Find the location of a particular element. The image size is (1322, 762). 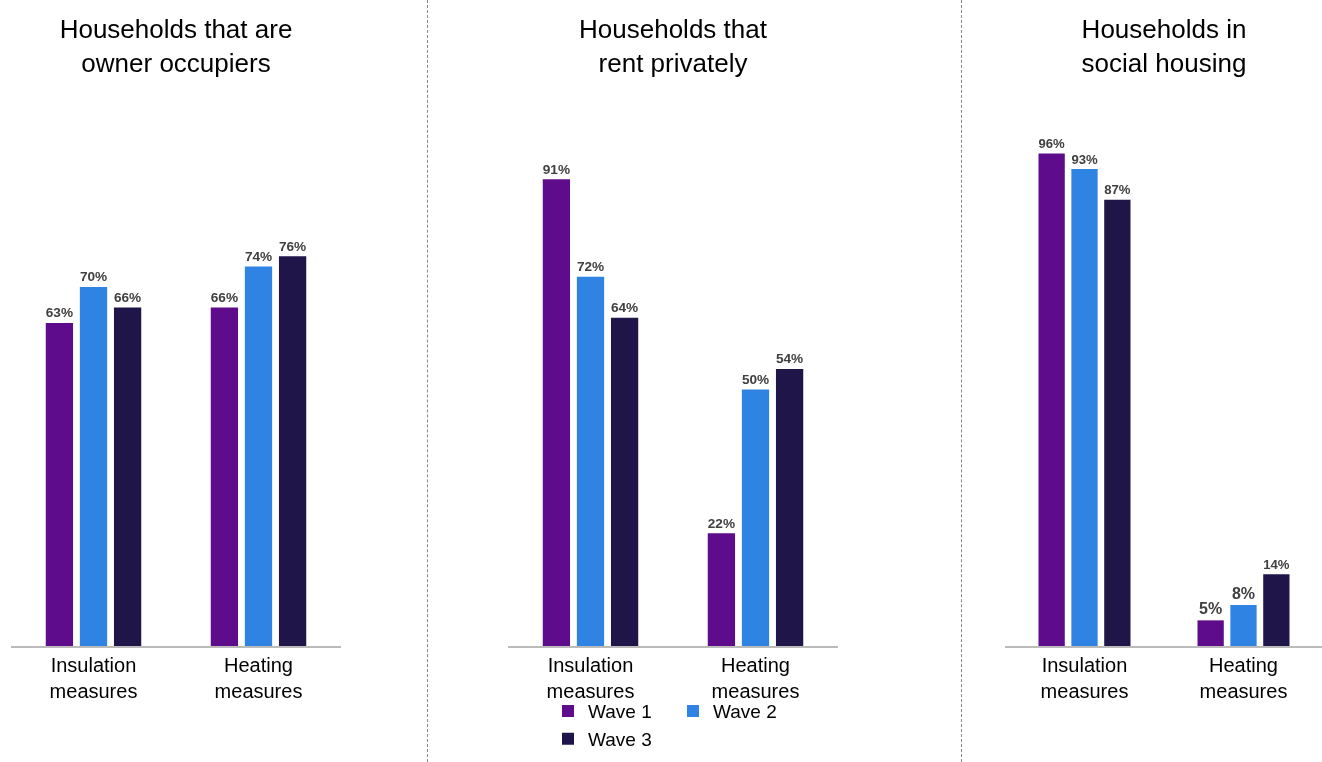

legend-label: Wave 3 is located at coordinates (620, 740).